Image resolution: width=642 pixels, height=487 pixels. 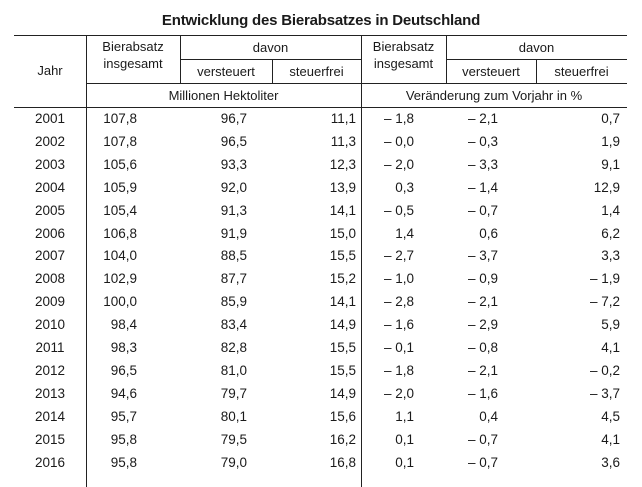 I want to click on cell-versteuert: 91,3, so click(x=233, y=210).